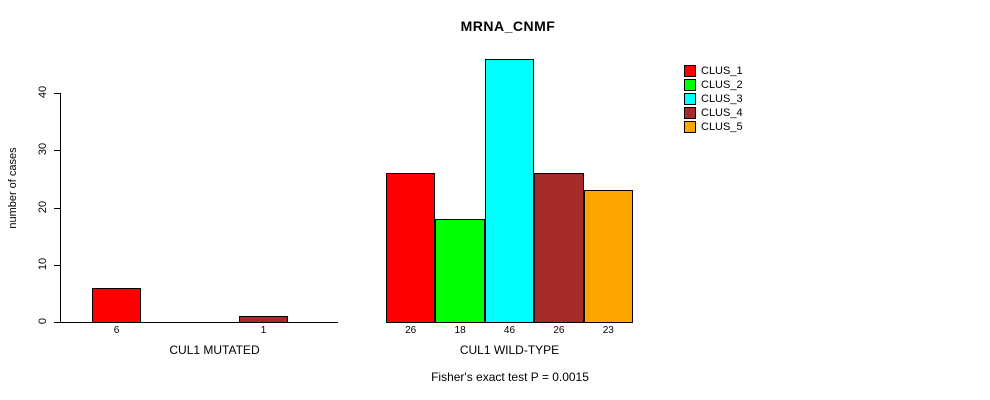 The image size is (990, 400). Describe the element at coordinates (43, 263) in the screenshot. I see `y-axis-tick-label: 10` at that location.